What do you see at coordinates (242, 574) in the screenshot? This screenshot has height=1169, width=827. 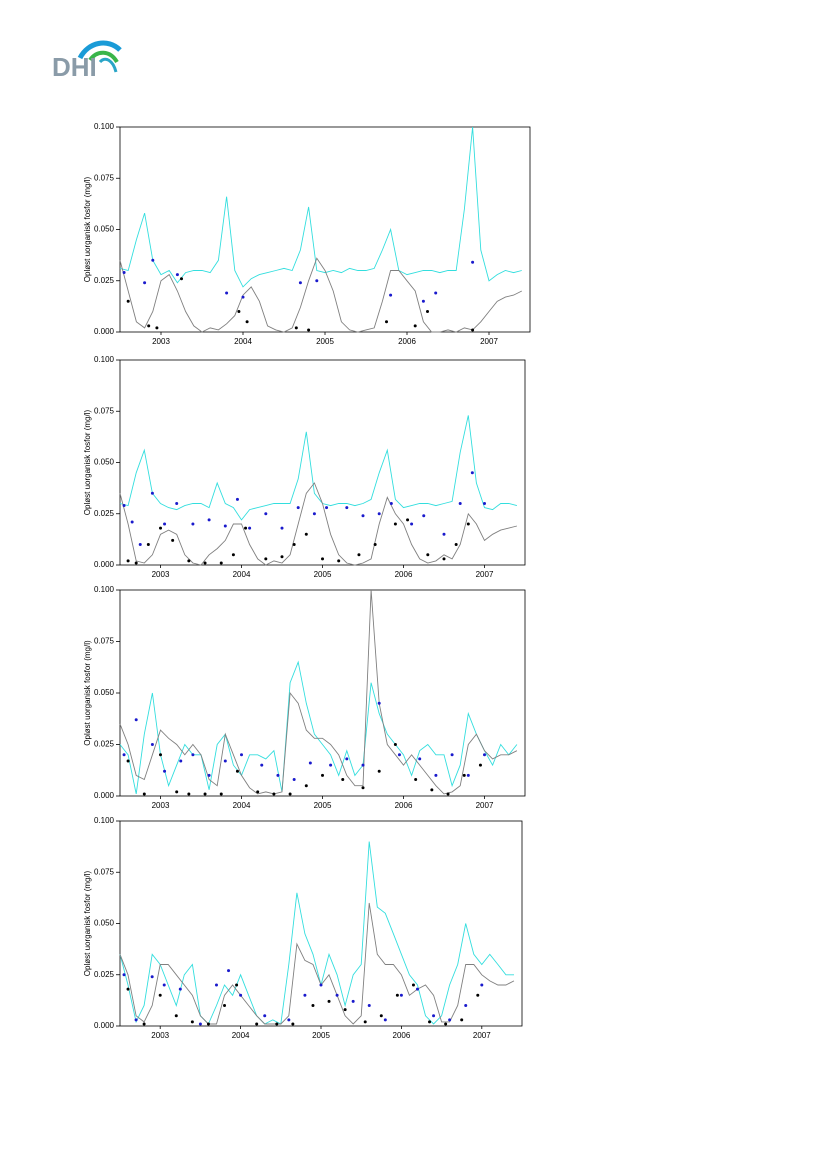 I see `x-tick-label: 2004` at bounding box center [242, 574].